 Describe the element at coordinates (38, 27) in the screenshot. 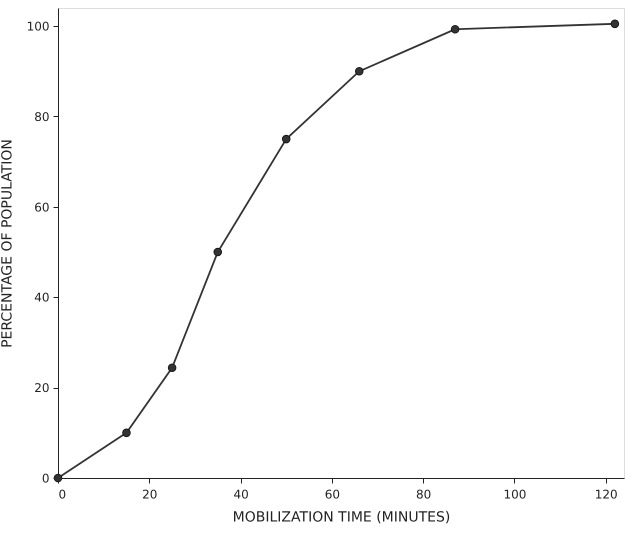

I see `y-tick-label: 100` at that location.